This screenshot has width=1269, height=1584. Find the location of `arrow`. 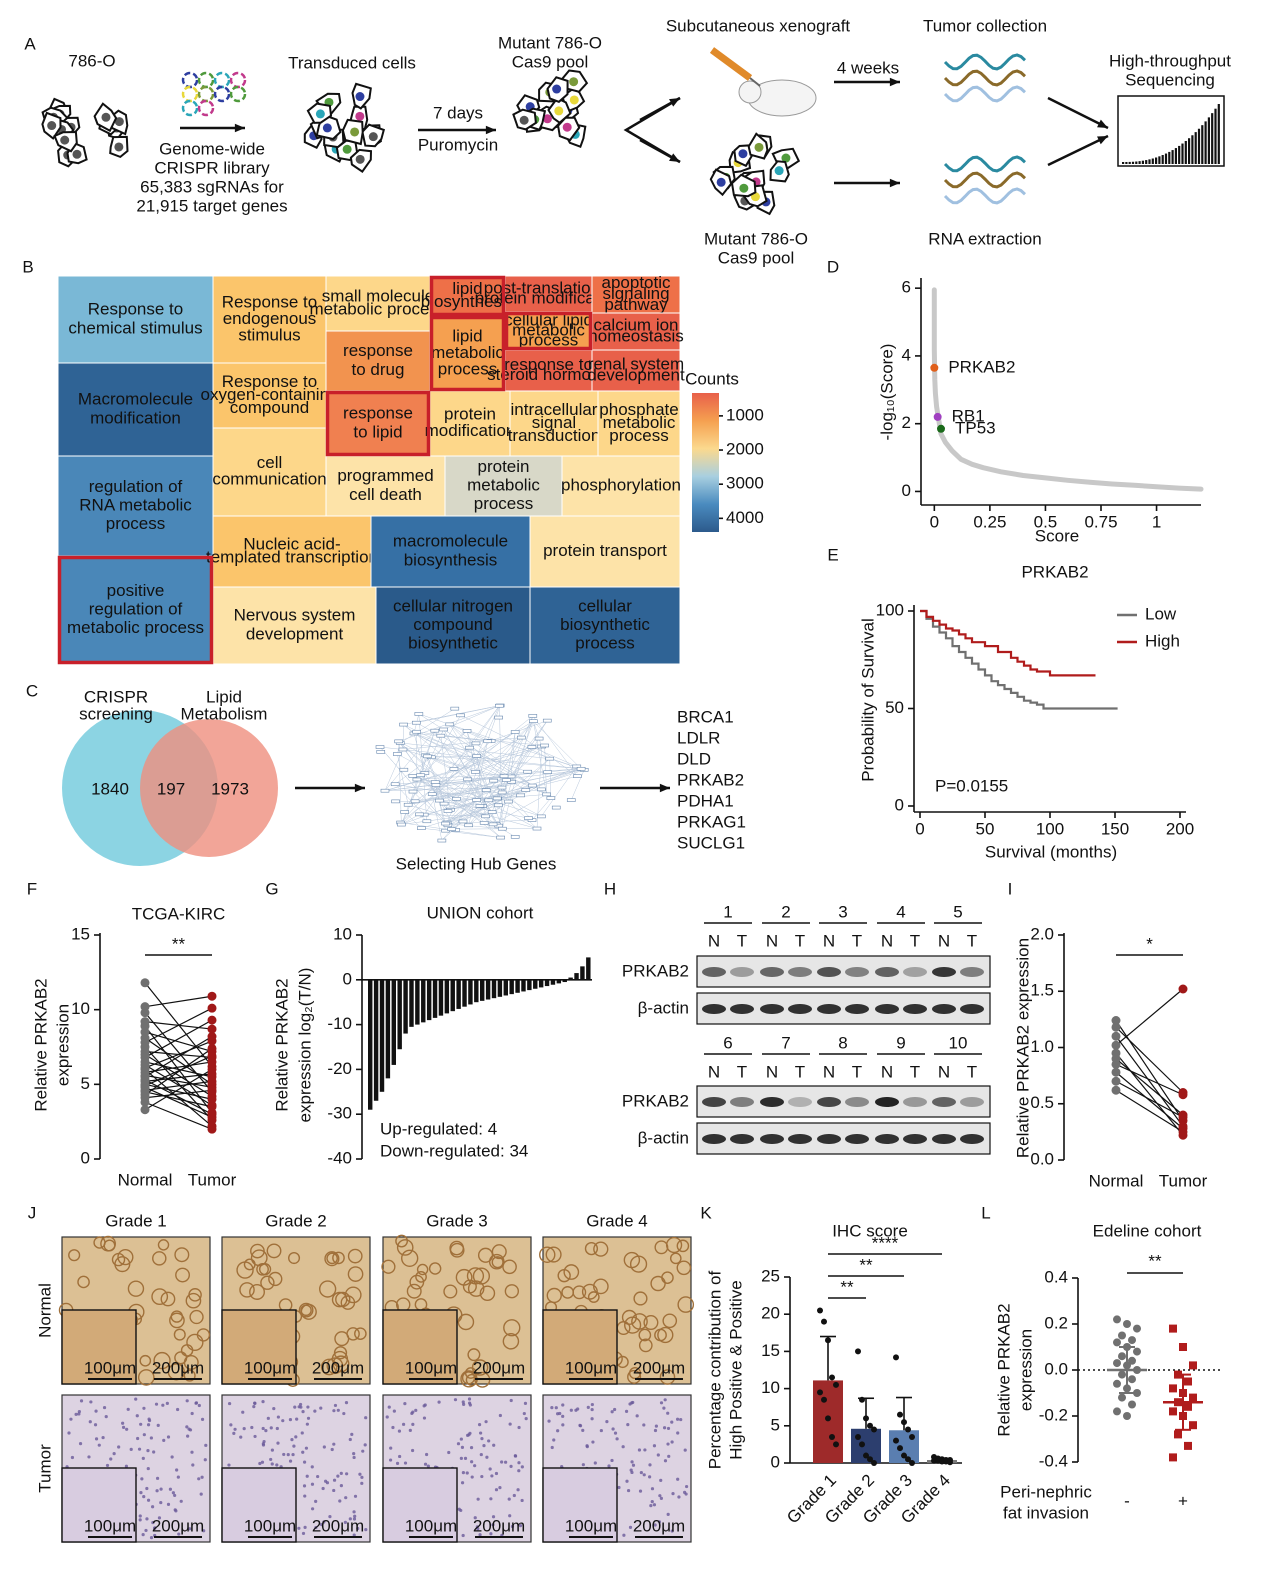

arrow is located at coordinates (1078, 150).